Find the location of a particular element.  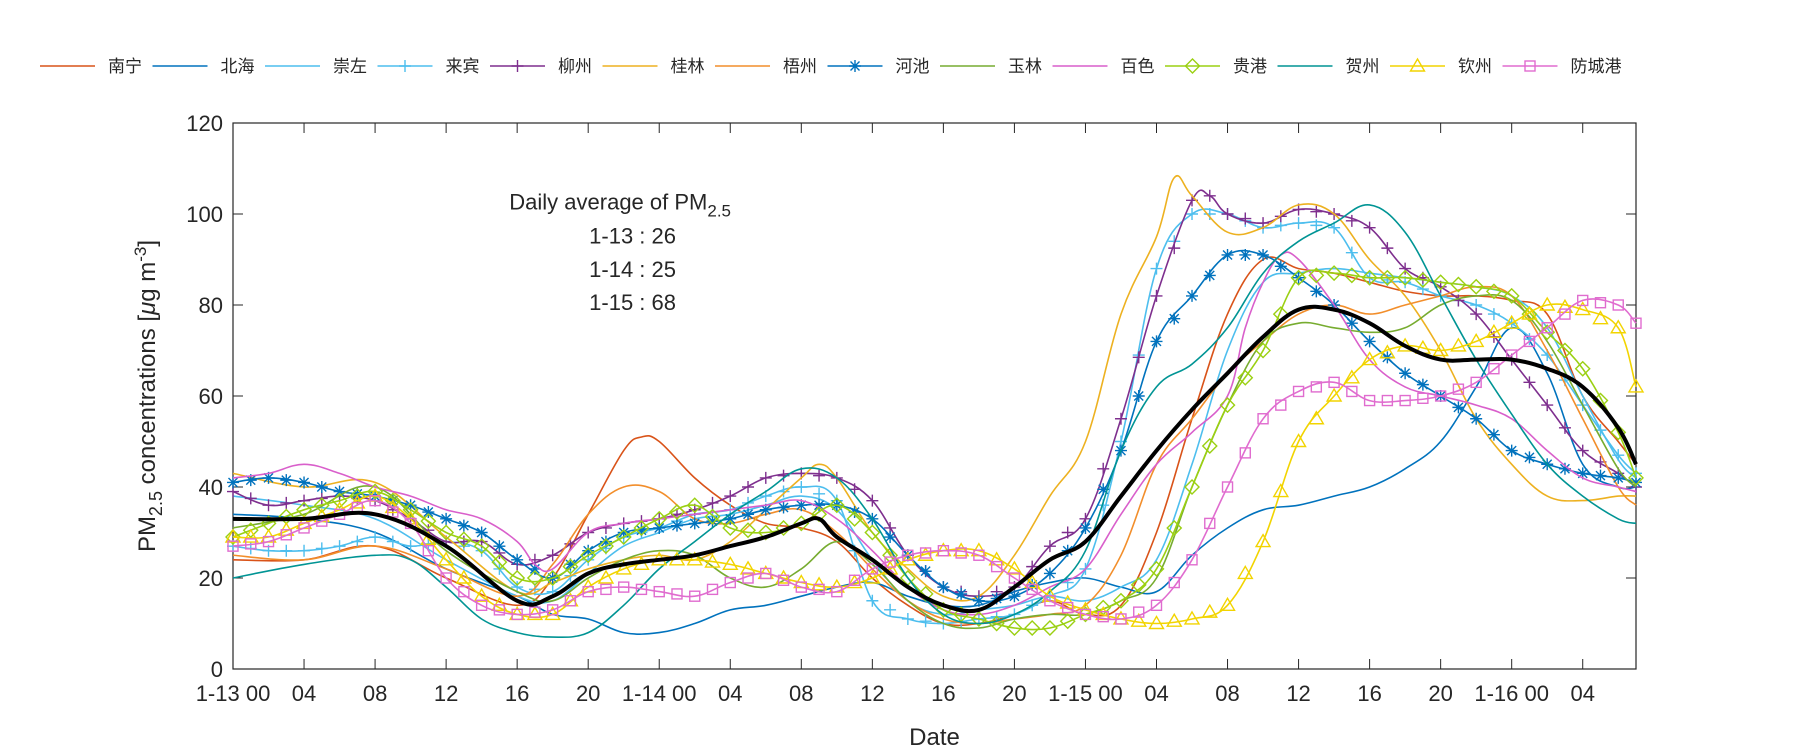

legend-item: 来宾 is located at coordinates (428, 66).